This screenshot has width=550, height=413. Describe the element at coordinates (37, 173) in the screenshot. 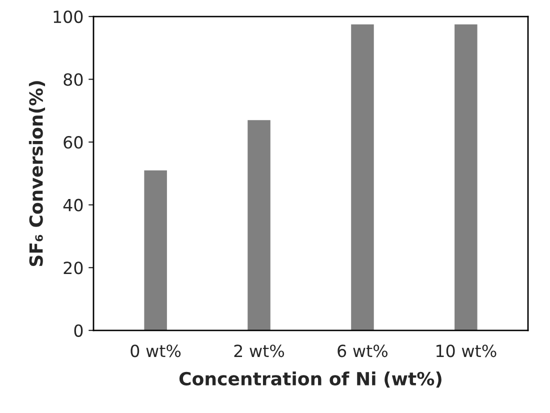

I see `y-axis-title: SF₆ Conversion(%)` at that location.